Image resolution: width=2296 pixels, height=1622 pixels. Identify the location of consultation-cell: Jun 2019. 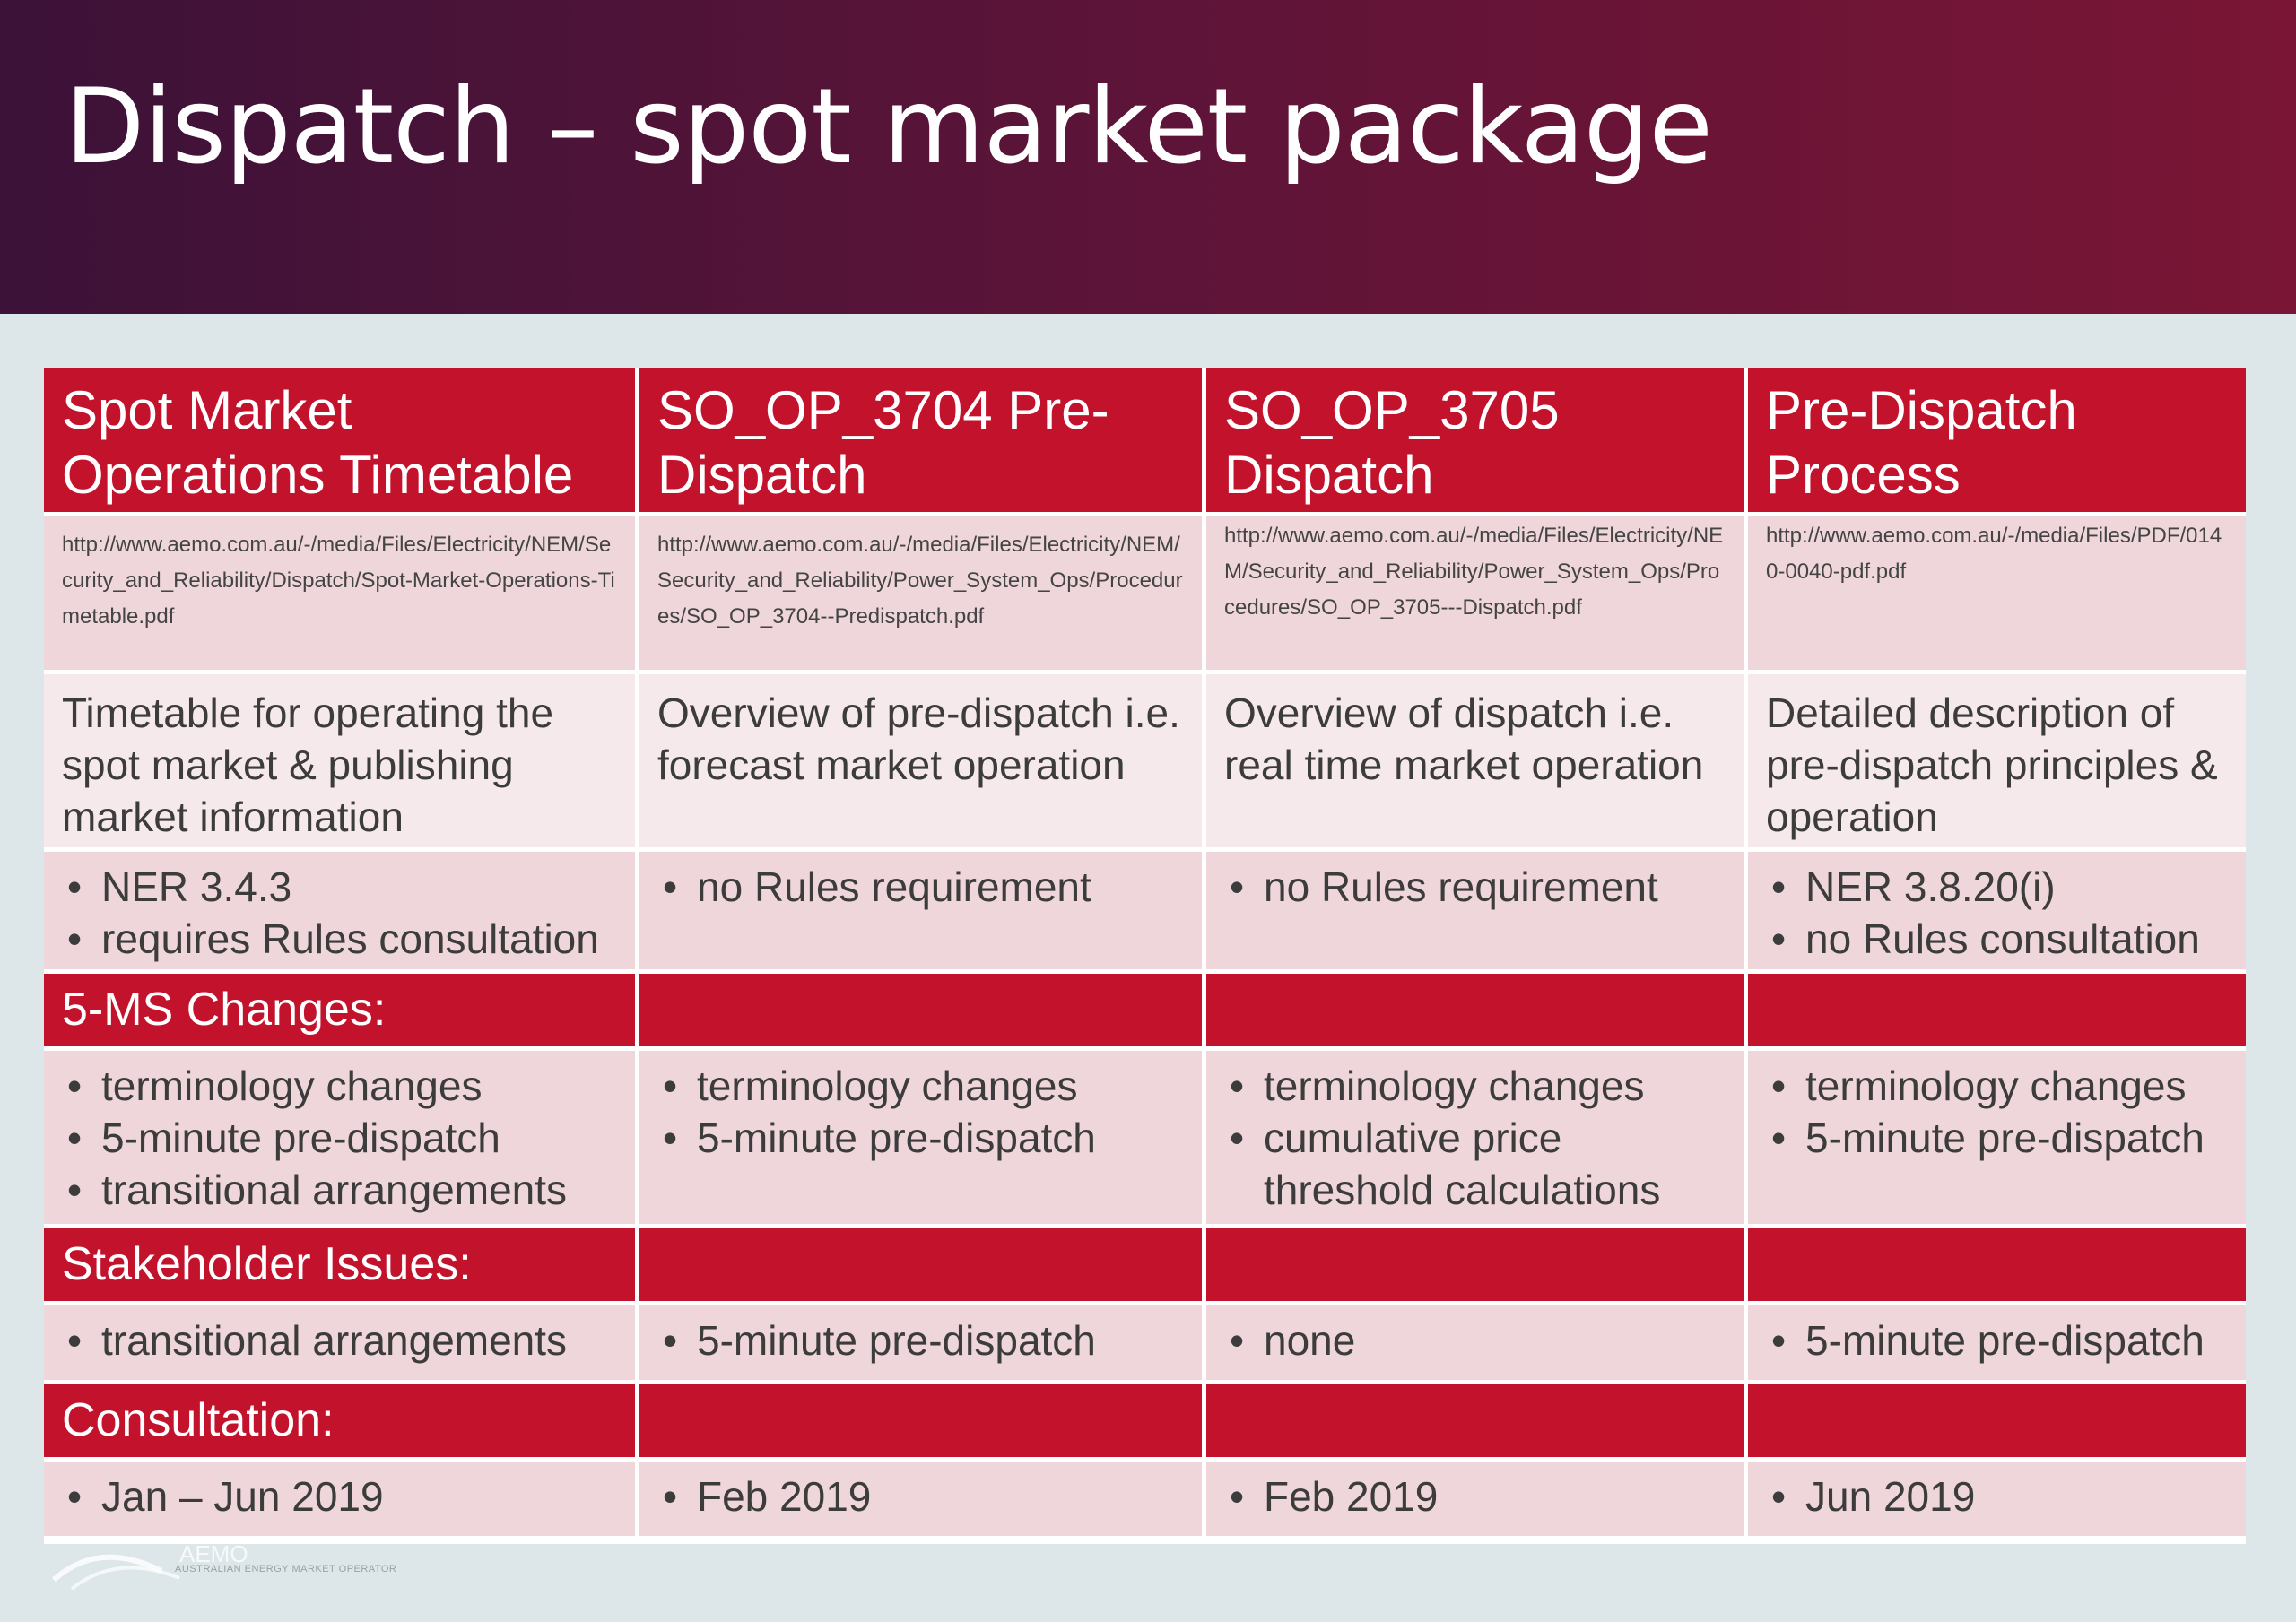
(1997, 1501).